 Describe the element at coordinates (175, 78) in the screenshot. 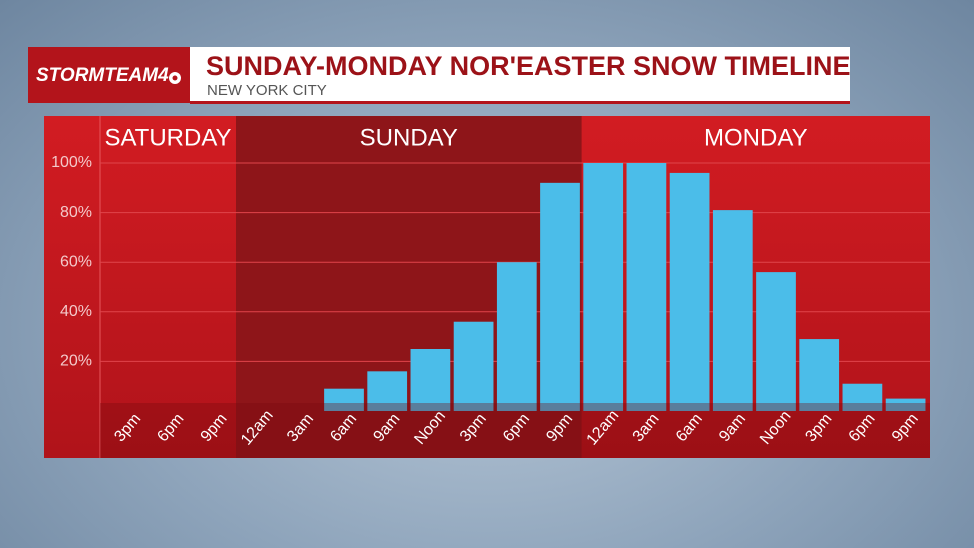

I see `peacock` at that location.